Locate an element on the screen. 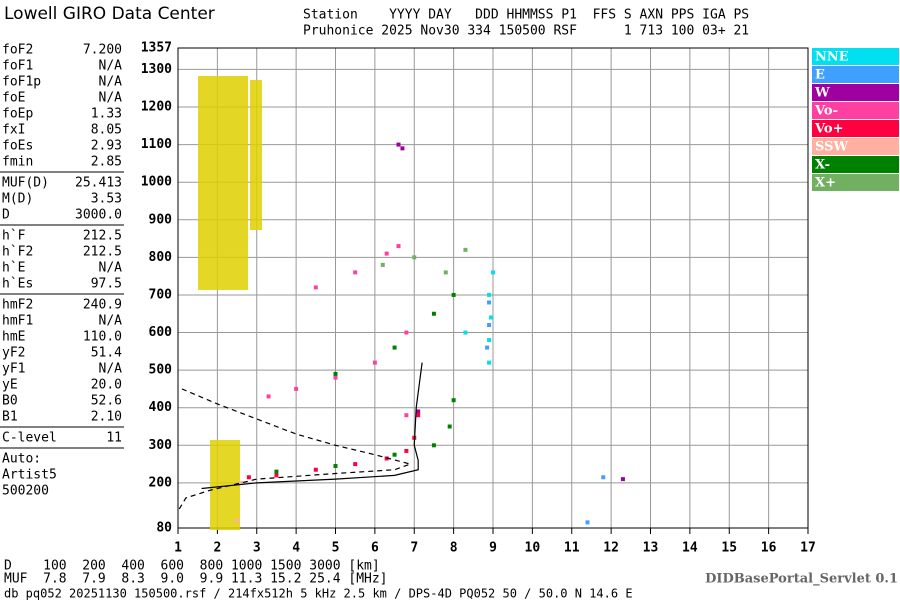 The image size is (900, 600). legend-label: X+ is located at coordinates (825, 183).